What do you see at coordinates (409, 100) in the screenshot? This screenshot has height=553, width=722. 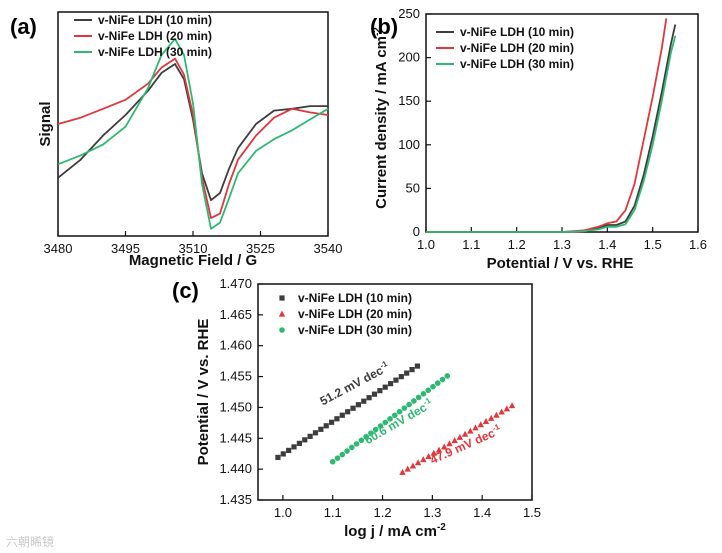 I see `y-tick-label: 150` at bounding box center [409, 100].